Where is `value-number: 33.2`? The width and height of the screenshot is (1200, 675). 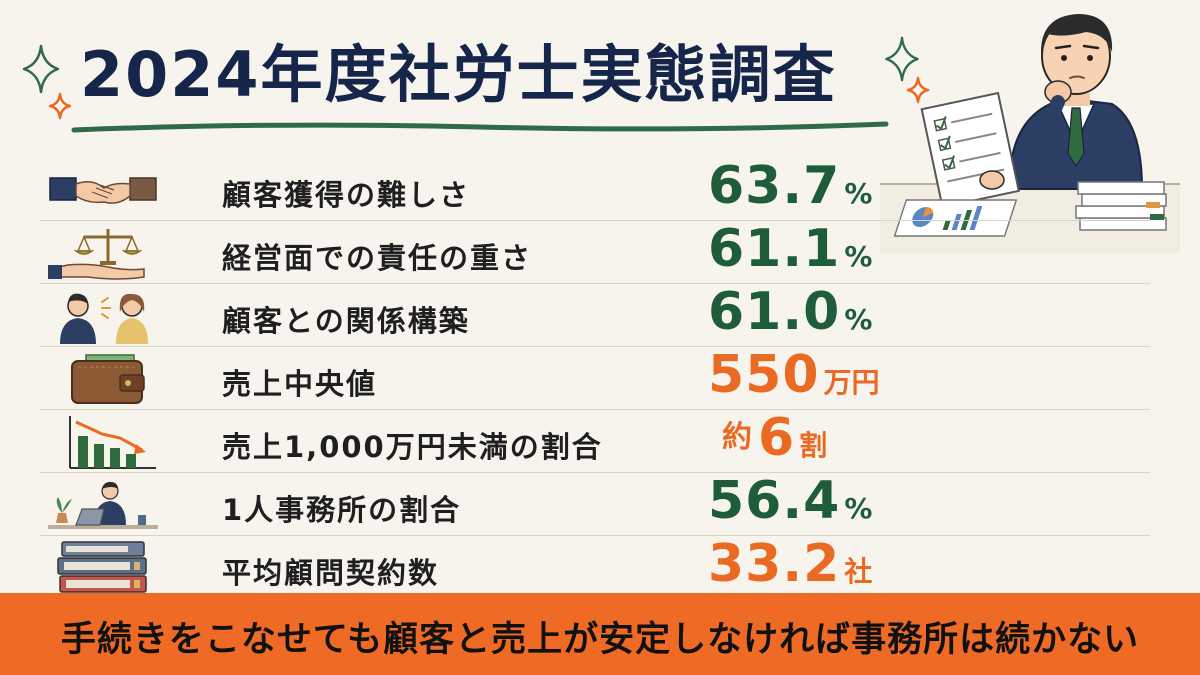 value-number: 33.2 is located at coordinates (774, 564).